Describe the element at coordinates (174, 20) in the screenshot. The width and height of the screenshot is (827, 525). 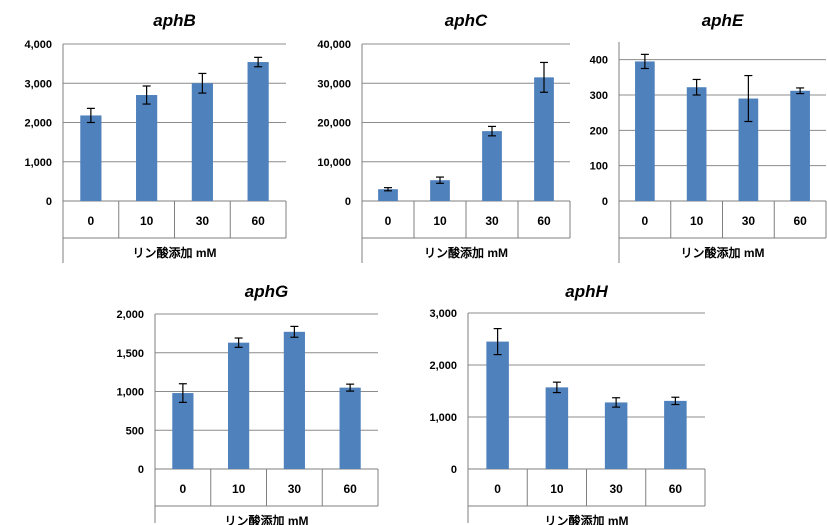
I see `chart-title: aphB` at that location.